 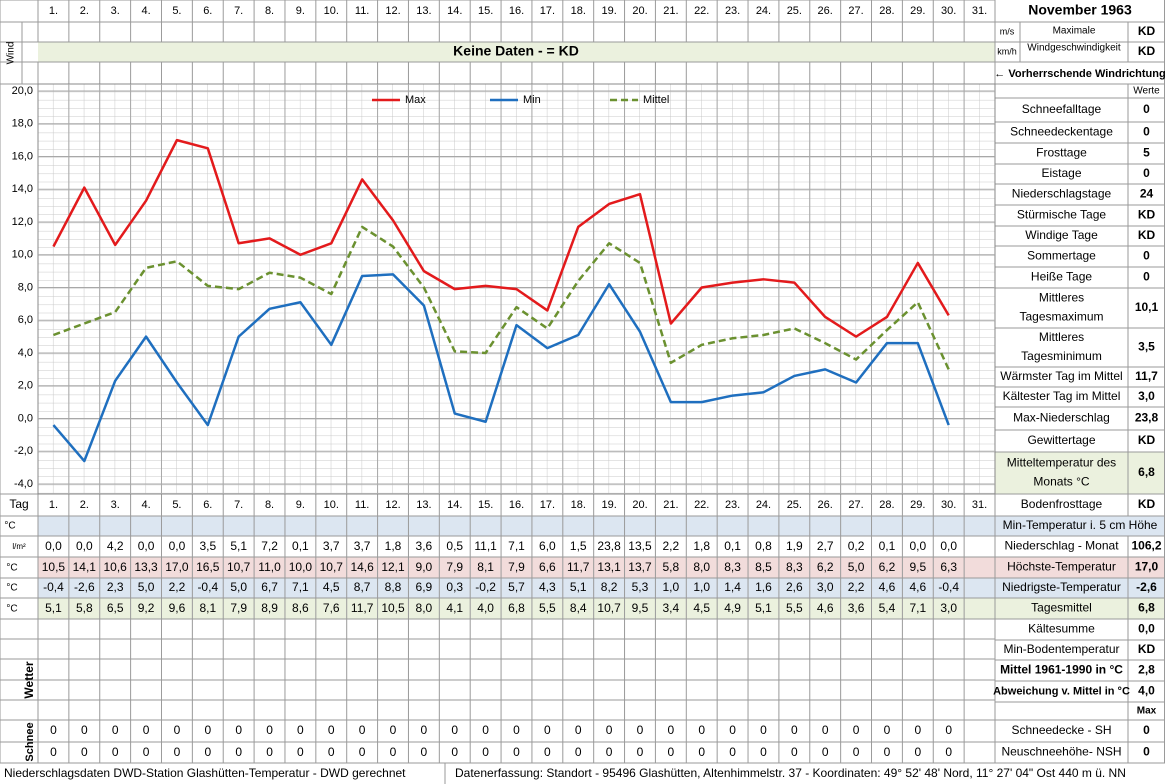 What do you see at coordinates (454, 567) in the screenshot?
I see `temperature-cell: 7,9` at bounding box center [454, 567].